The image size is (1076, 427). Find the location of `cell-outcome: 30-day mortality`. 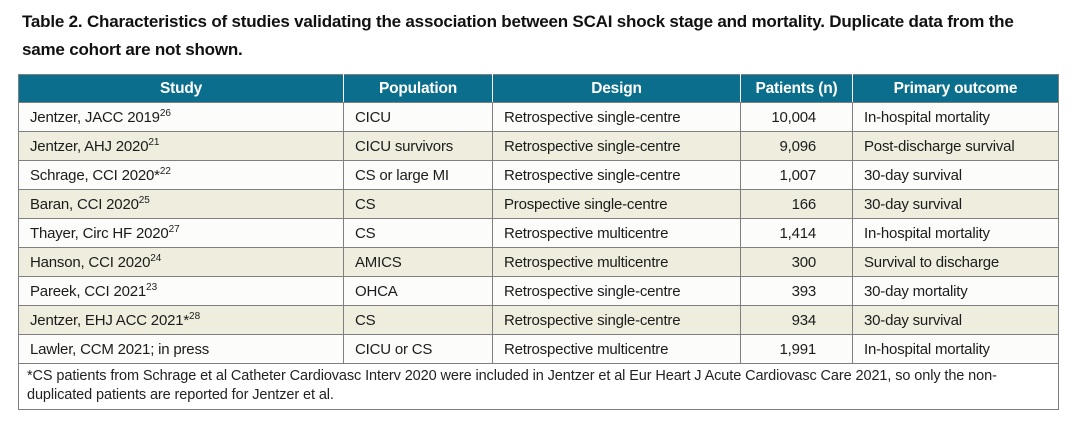

cell-outcome: 30-day mortality is located at coordinates (955, 291).